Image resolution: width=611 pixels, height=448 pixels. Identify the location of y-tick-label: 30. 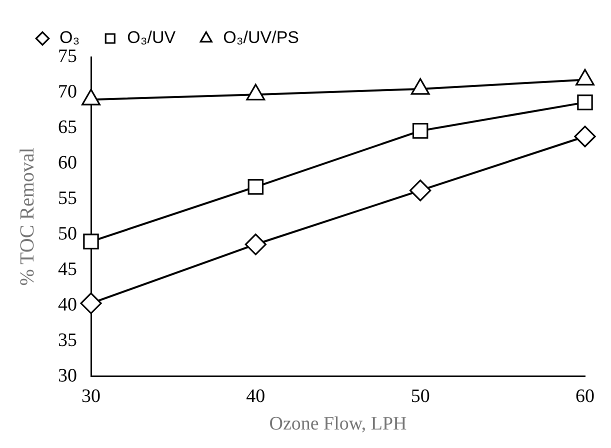
(67, 375).